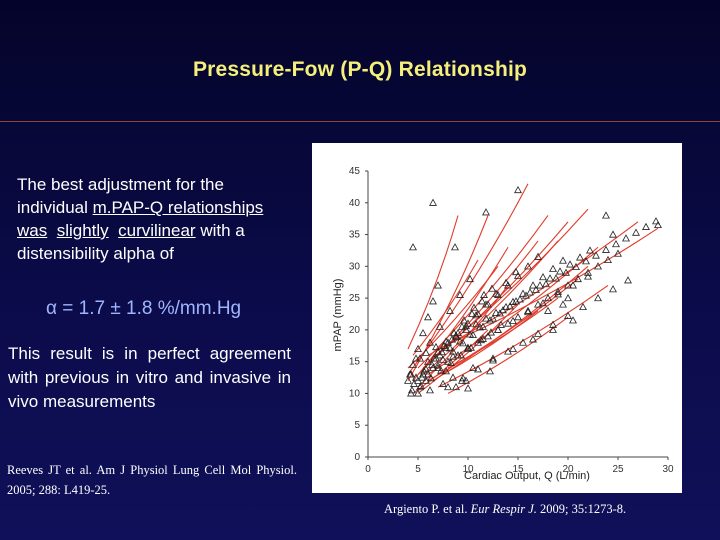 The height and width of the screenshot is (540, 720). What do you see at coordinates (355, 266) in the screenshot?
I see `y-tick-label: 30` at bounding box center [355, 266].